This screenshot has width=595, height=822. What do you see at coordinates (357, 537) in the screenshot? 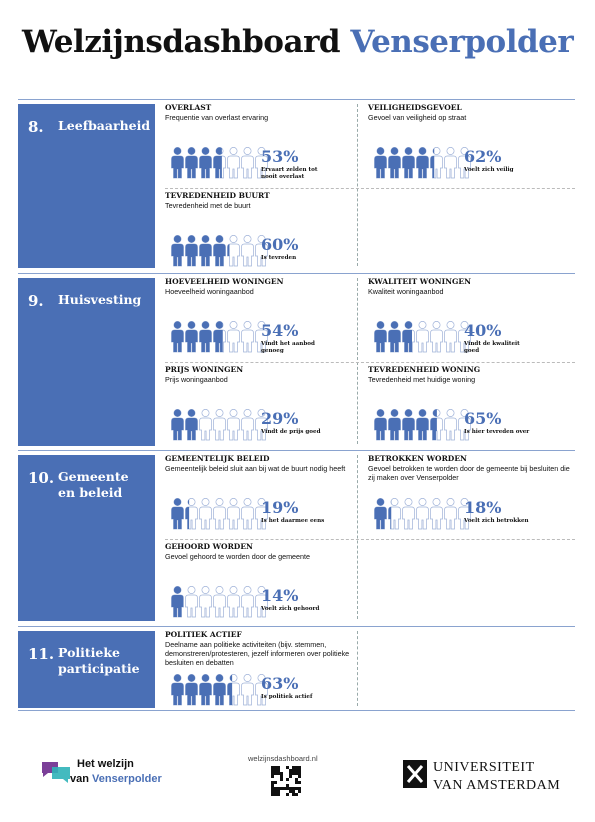
I see `column-separator` at bounding box center [357, 537].